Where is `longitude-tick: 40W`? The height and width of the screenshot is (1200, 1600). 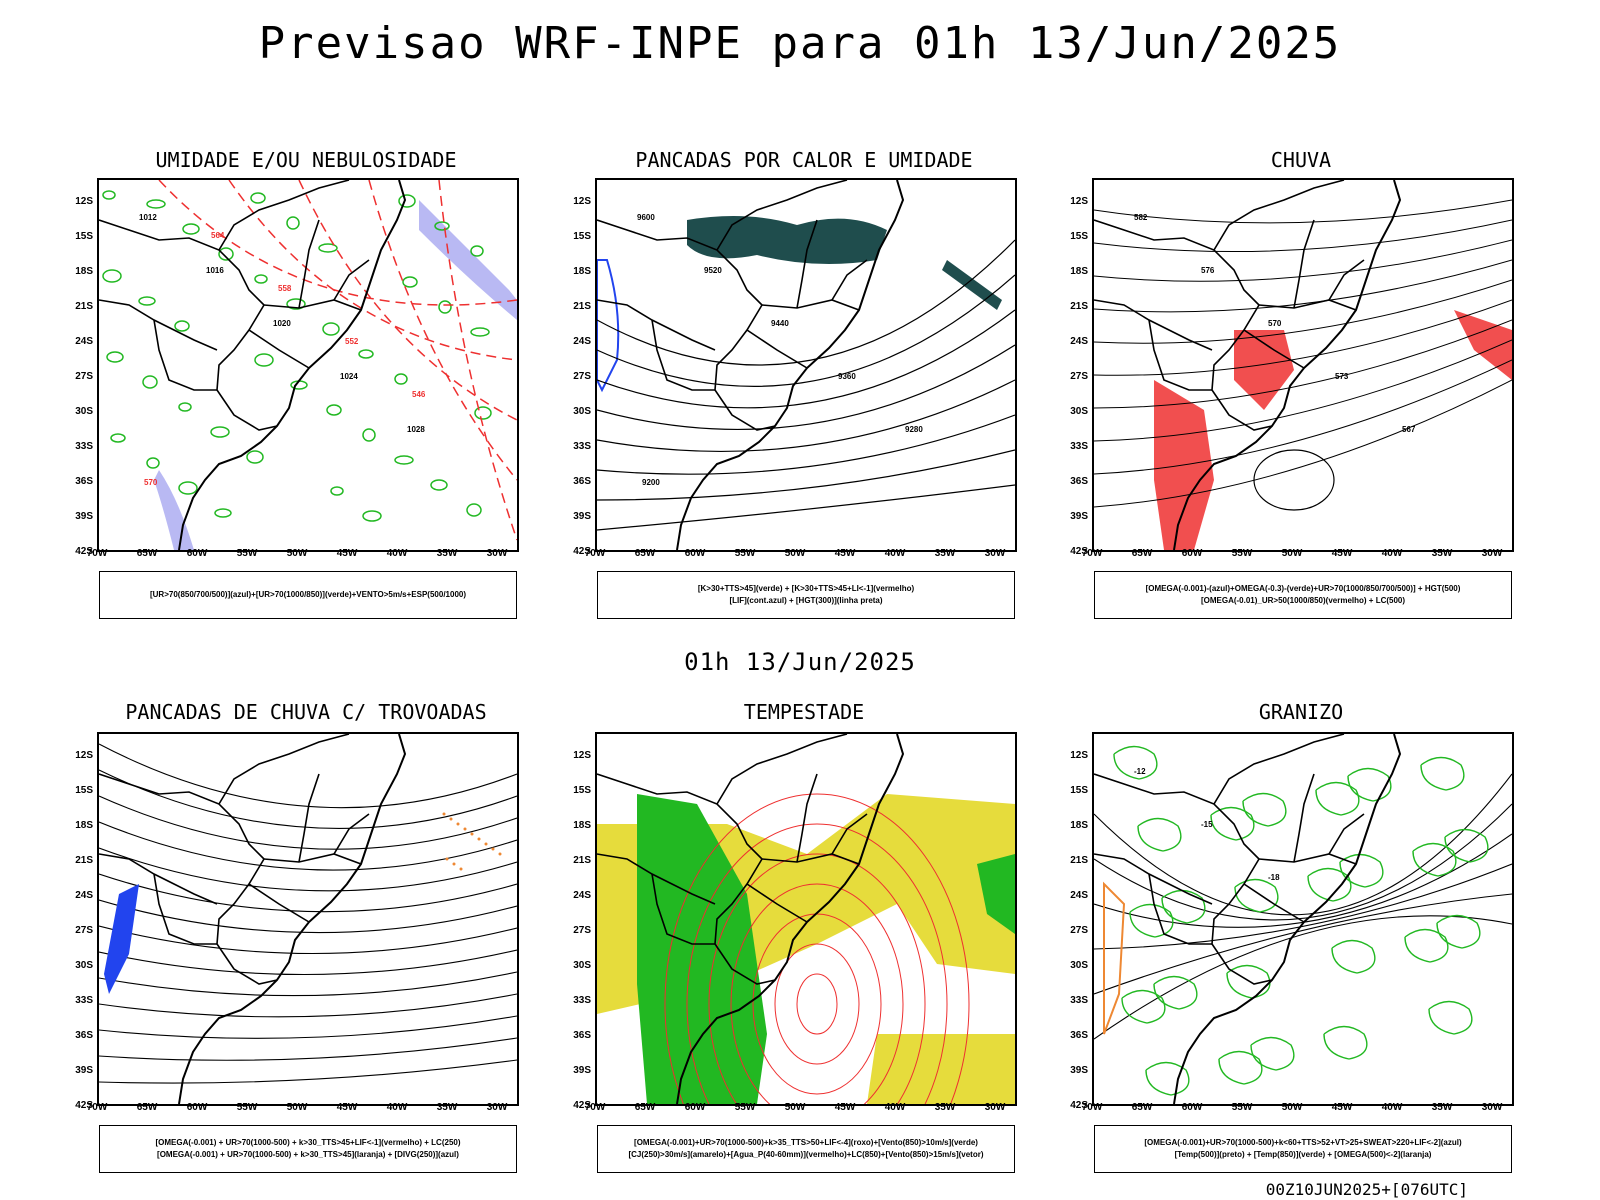 longitude-tick: 40W is located at coordinates (895, 553).